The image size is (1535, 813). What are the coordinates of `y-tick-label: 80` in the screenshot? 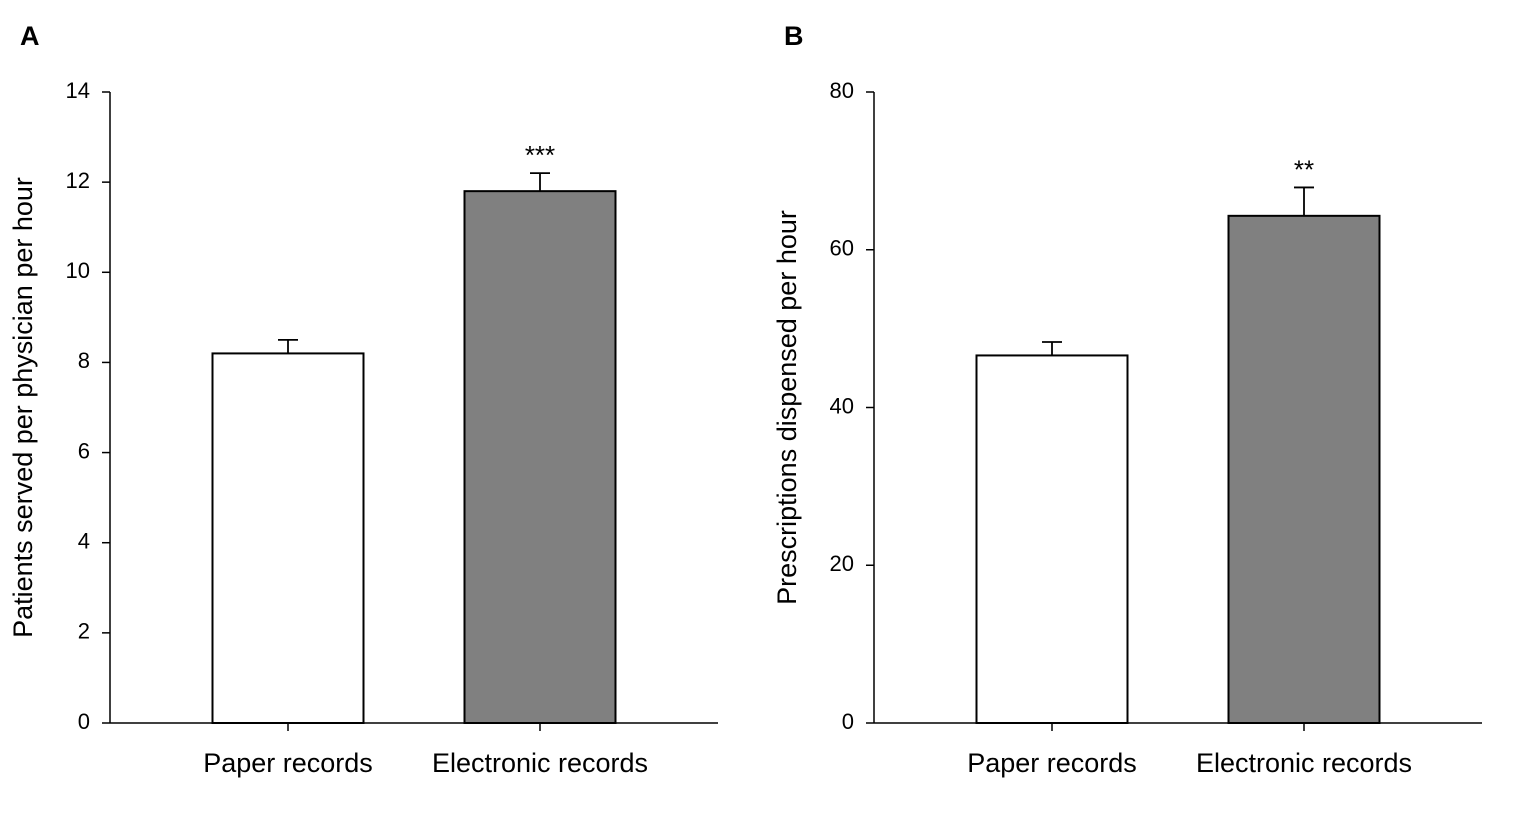 It's located at (842, 90).